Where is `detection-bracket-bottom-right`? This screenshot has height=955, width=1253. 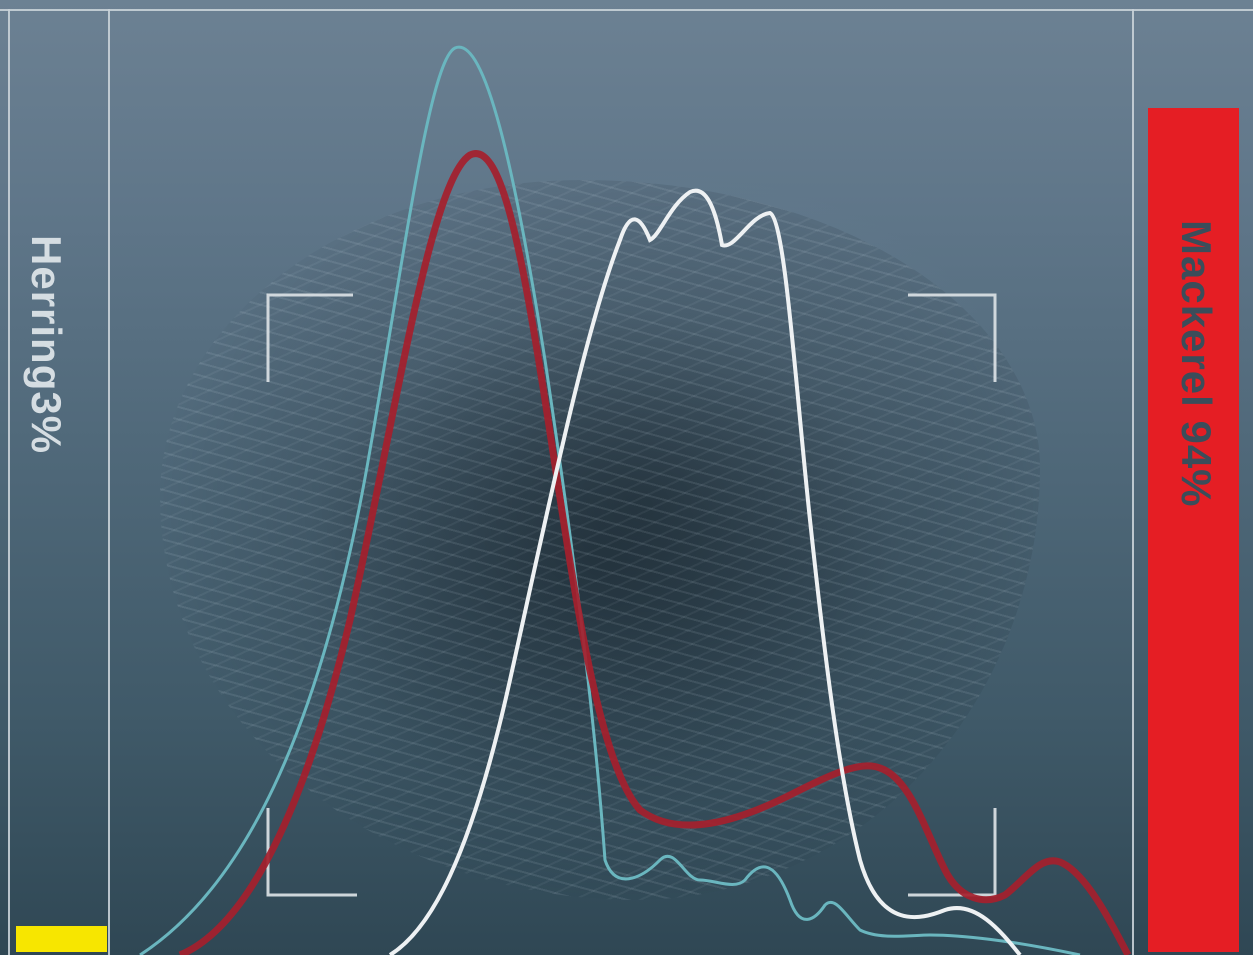
detection-bracket-bottom-right is located at coordinates (952, 852).